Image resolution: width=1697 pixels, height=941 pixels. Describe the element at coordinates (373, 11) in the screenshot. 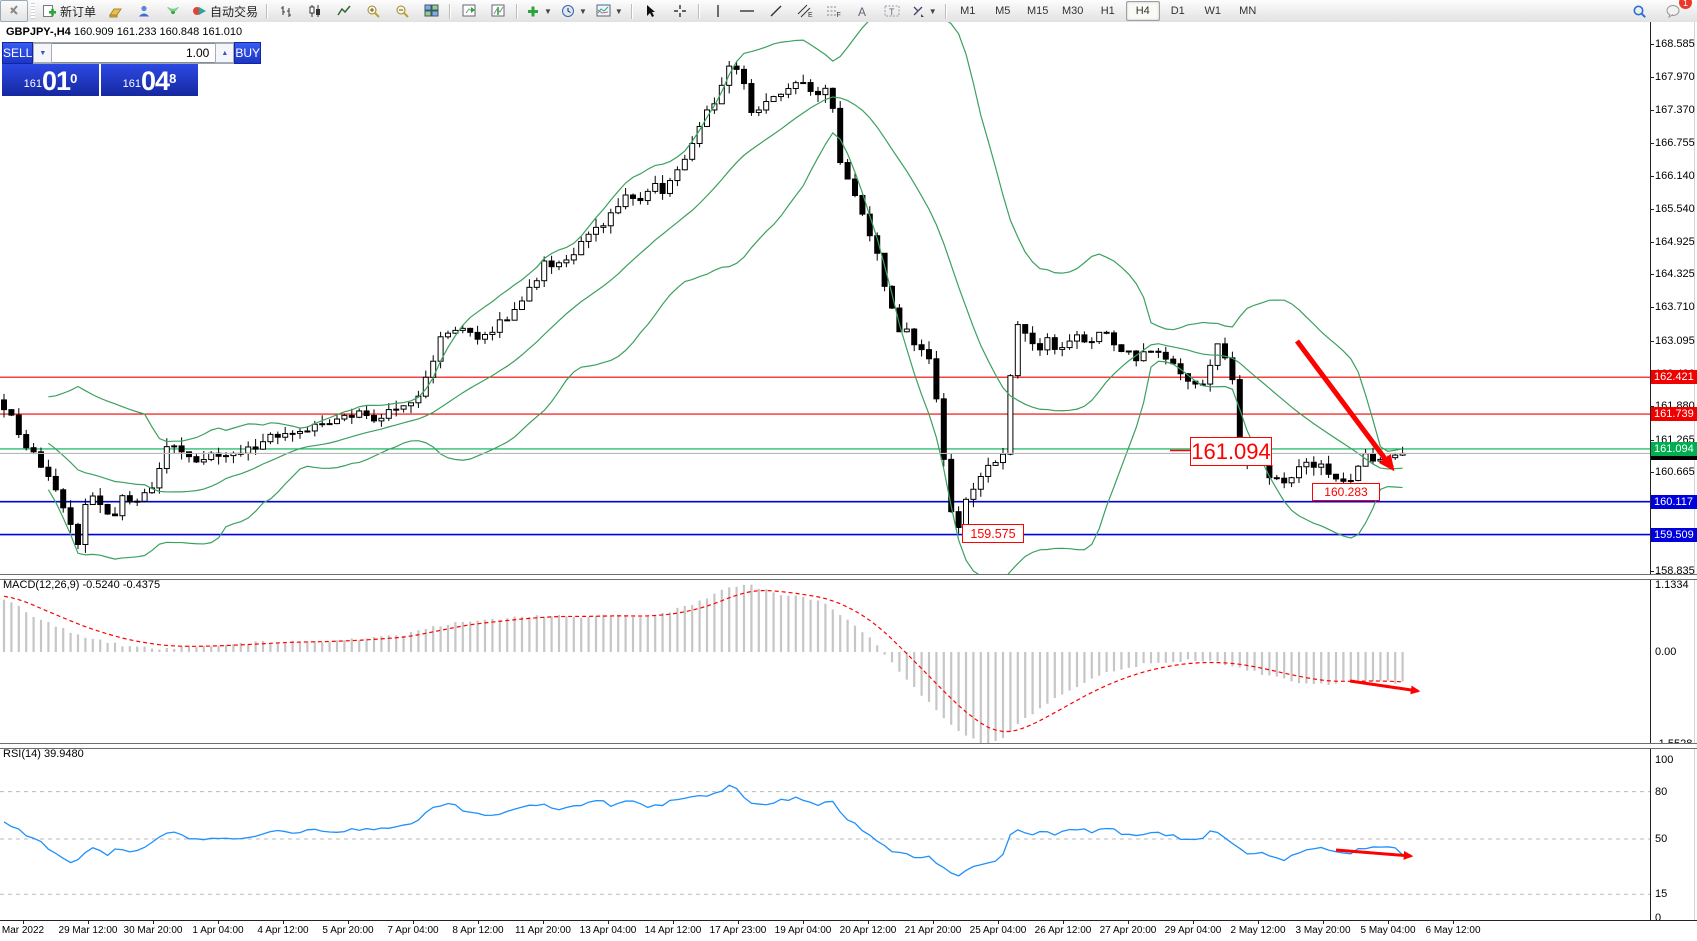

I see `zoom-in-button` at that location.